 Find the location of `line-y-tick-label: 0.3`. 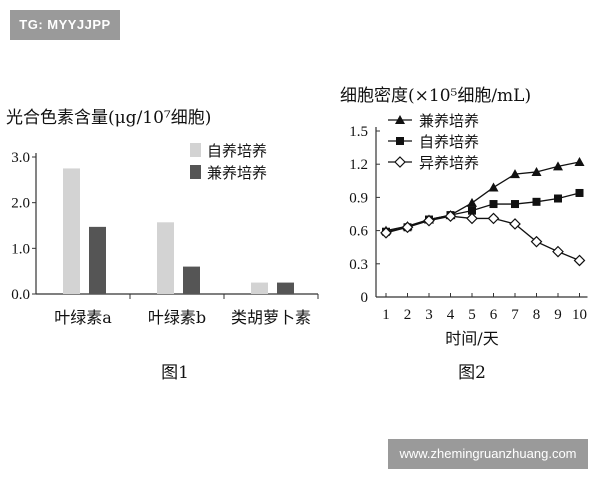

line-y-tick-label: 0.3 is located at coordinates (358, 265).